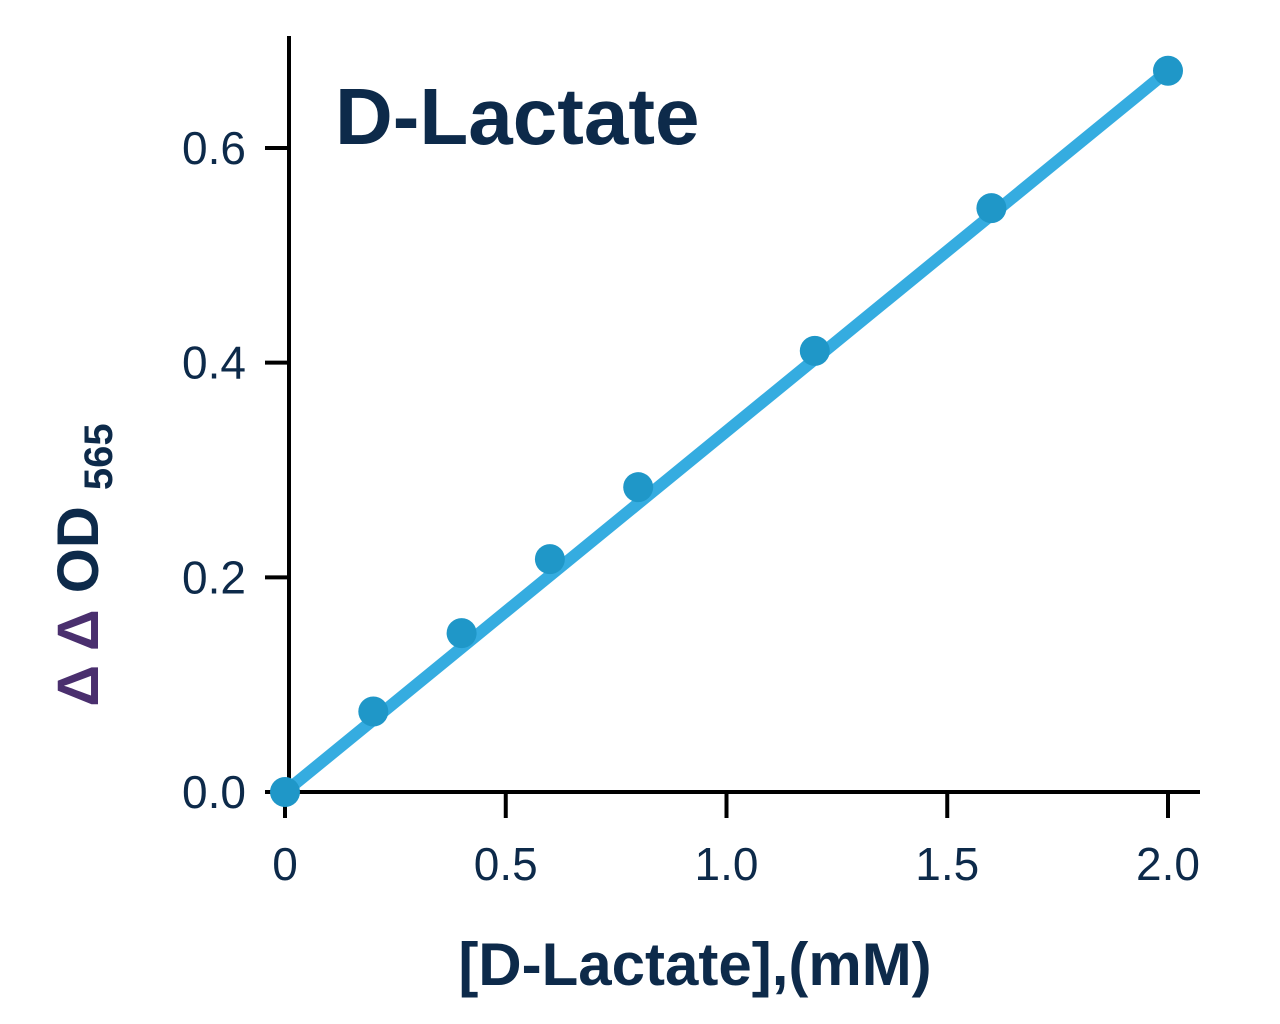 The height and width of the screenshot is (1024, 1280). Describe the element at coordinates (78, 549) in the screenshot. I see `y-axis-label-main: OD` at that location.